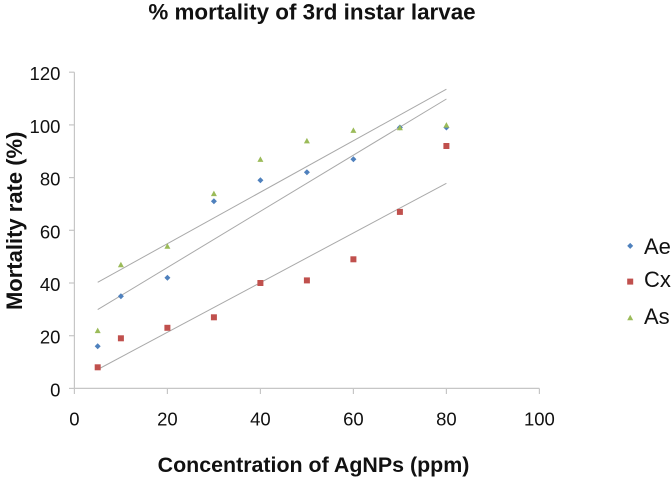 Image resolution: width=671 pixels, height=484 pixels. Describe the element at coordinates (657, 279) in the screenshot. I see `svg-text: Cx` at that location.